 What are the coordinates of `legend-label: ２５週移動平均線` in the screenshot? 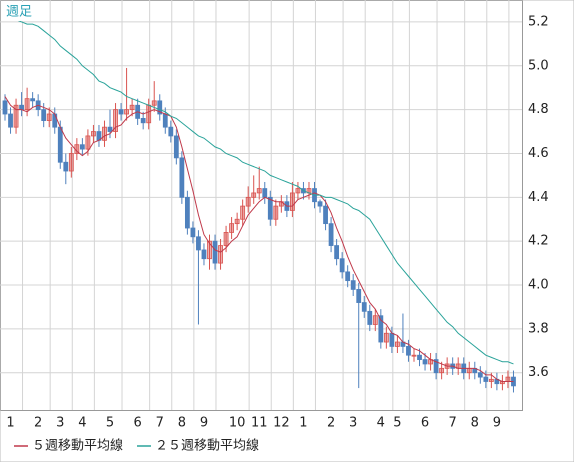 It's located at (207, 446).